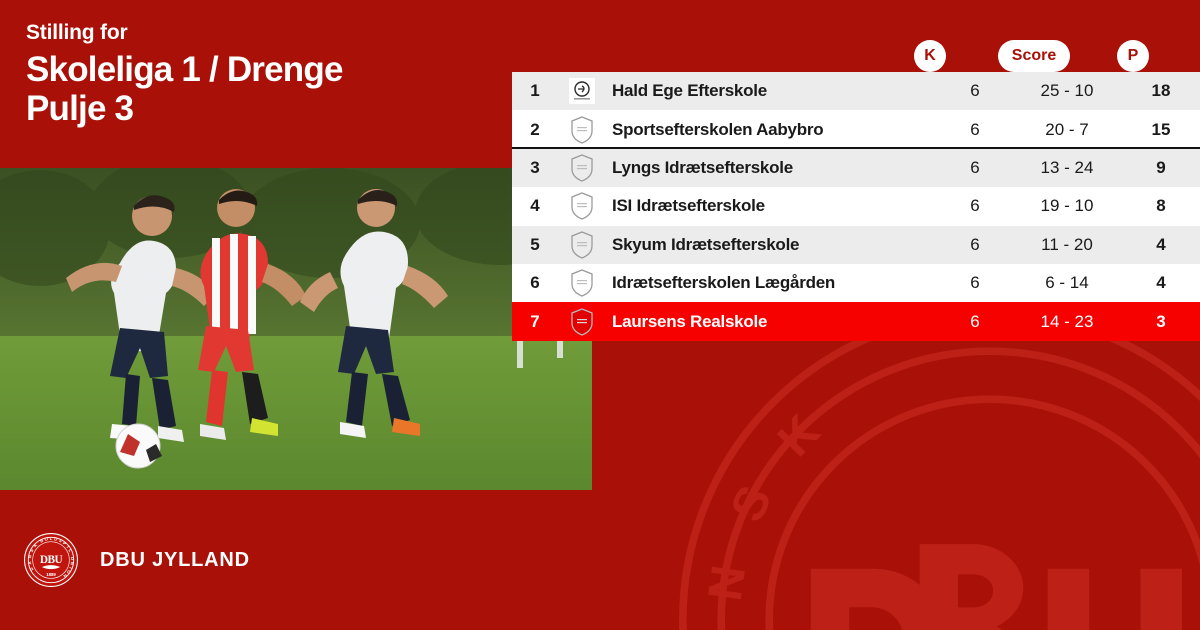 This screenshot has height=630, width=1200. Describe the element at coordinates (689, 91) in the screenshot. I see `row-team-name: Hald Ege Efterskole` at that location.